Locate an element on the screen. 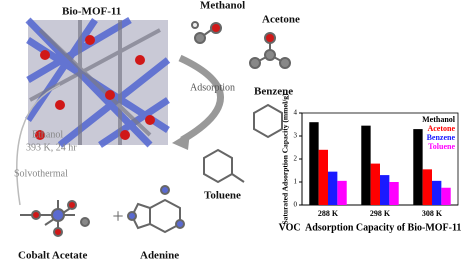 The image size is (474, 266). ethanol-label: Ethanol is located at coordinates (47, 134).